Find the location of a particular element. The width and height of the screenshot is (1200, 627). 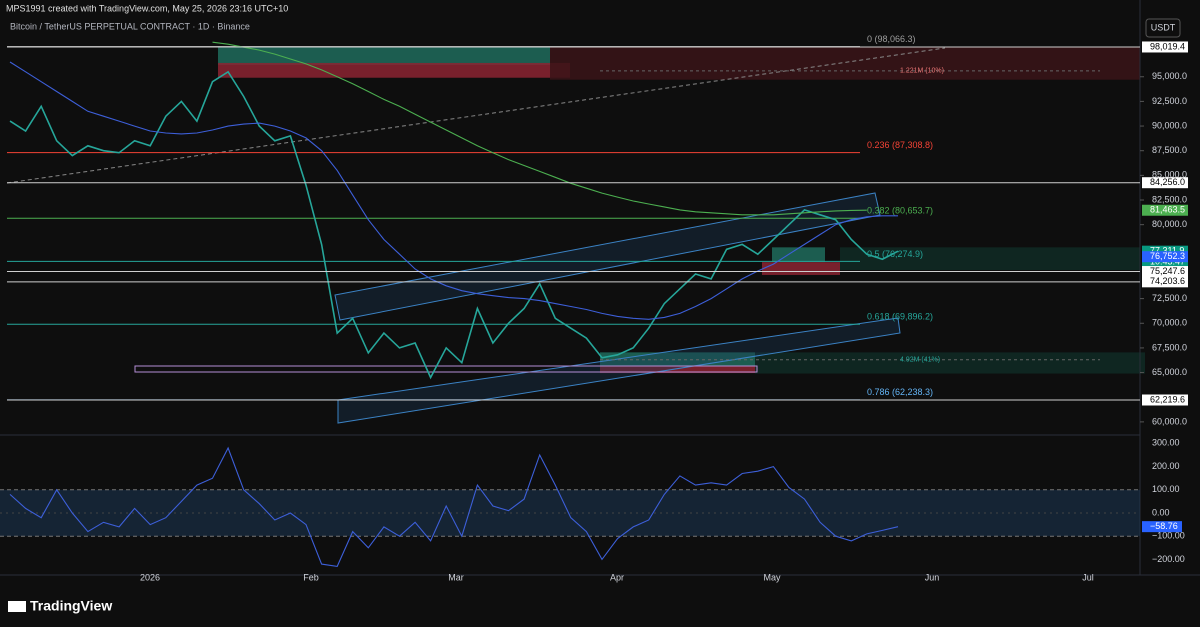

x-tick-label: Jun is located at coordinates (932, 577).